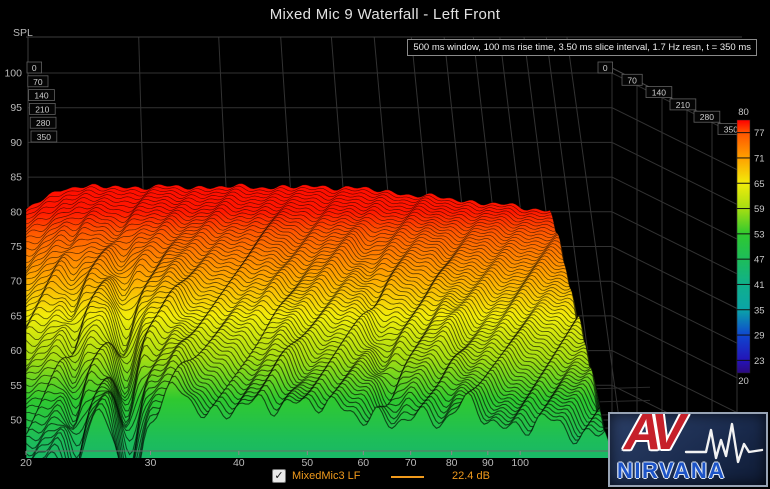 This screenshot has width=770, height=489. Describe the element at coordinates (683, 105) in the screenshot. I see `time-label-right-210: 210` at that location.